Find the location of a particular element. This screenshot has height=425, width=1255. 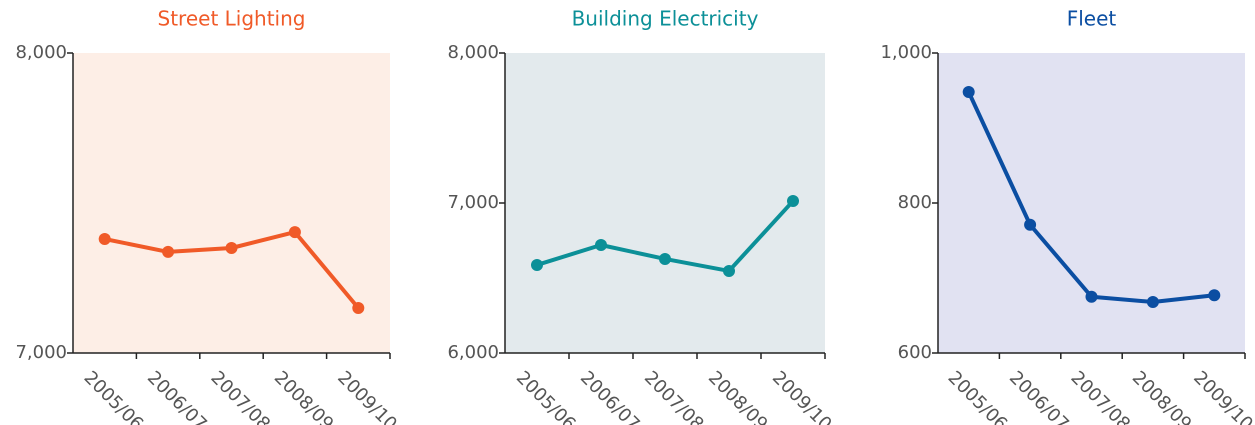

y-tick-label: 1,000 is located at coordinates (906, 52).